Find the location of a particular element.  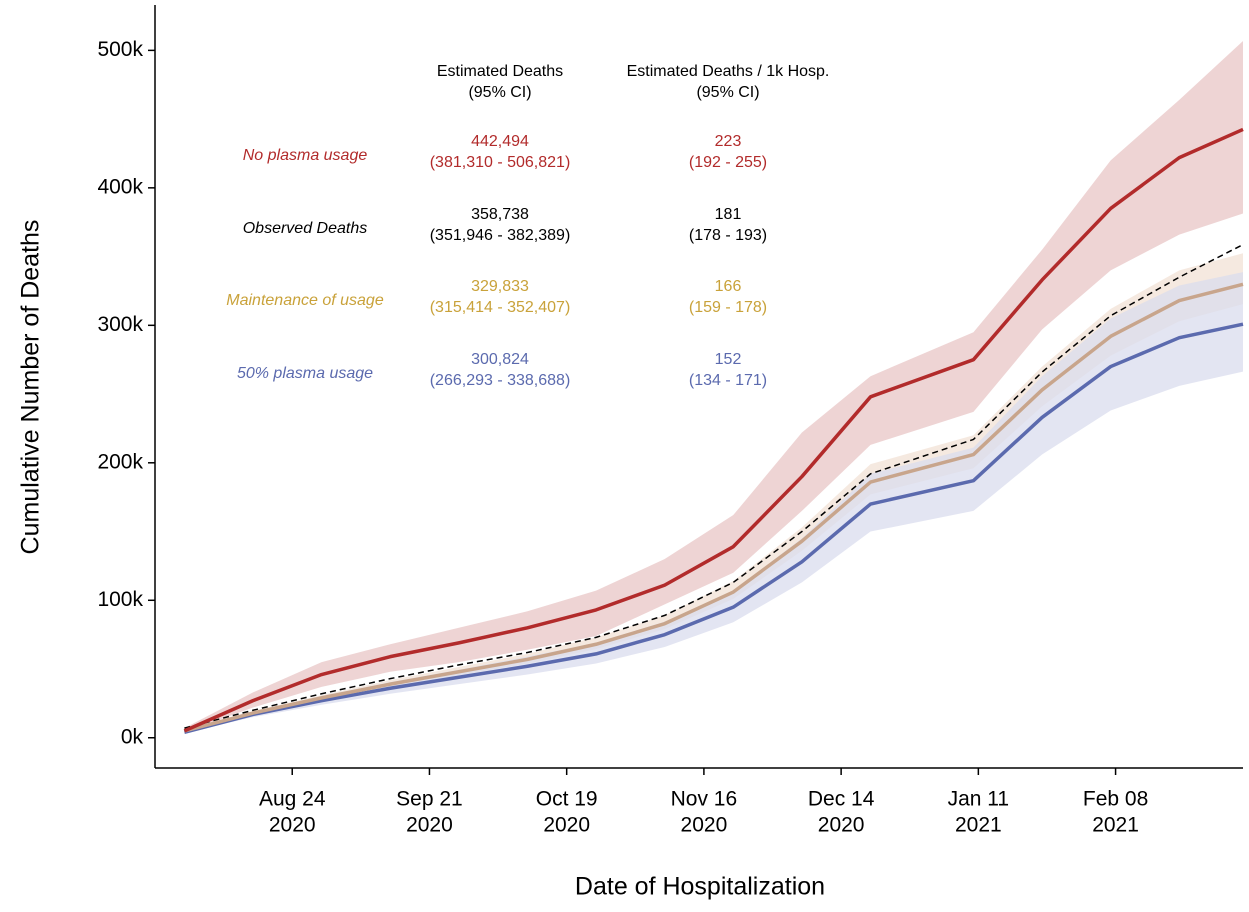

deaths: 300,824 is located at coordinates (500, 359).